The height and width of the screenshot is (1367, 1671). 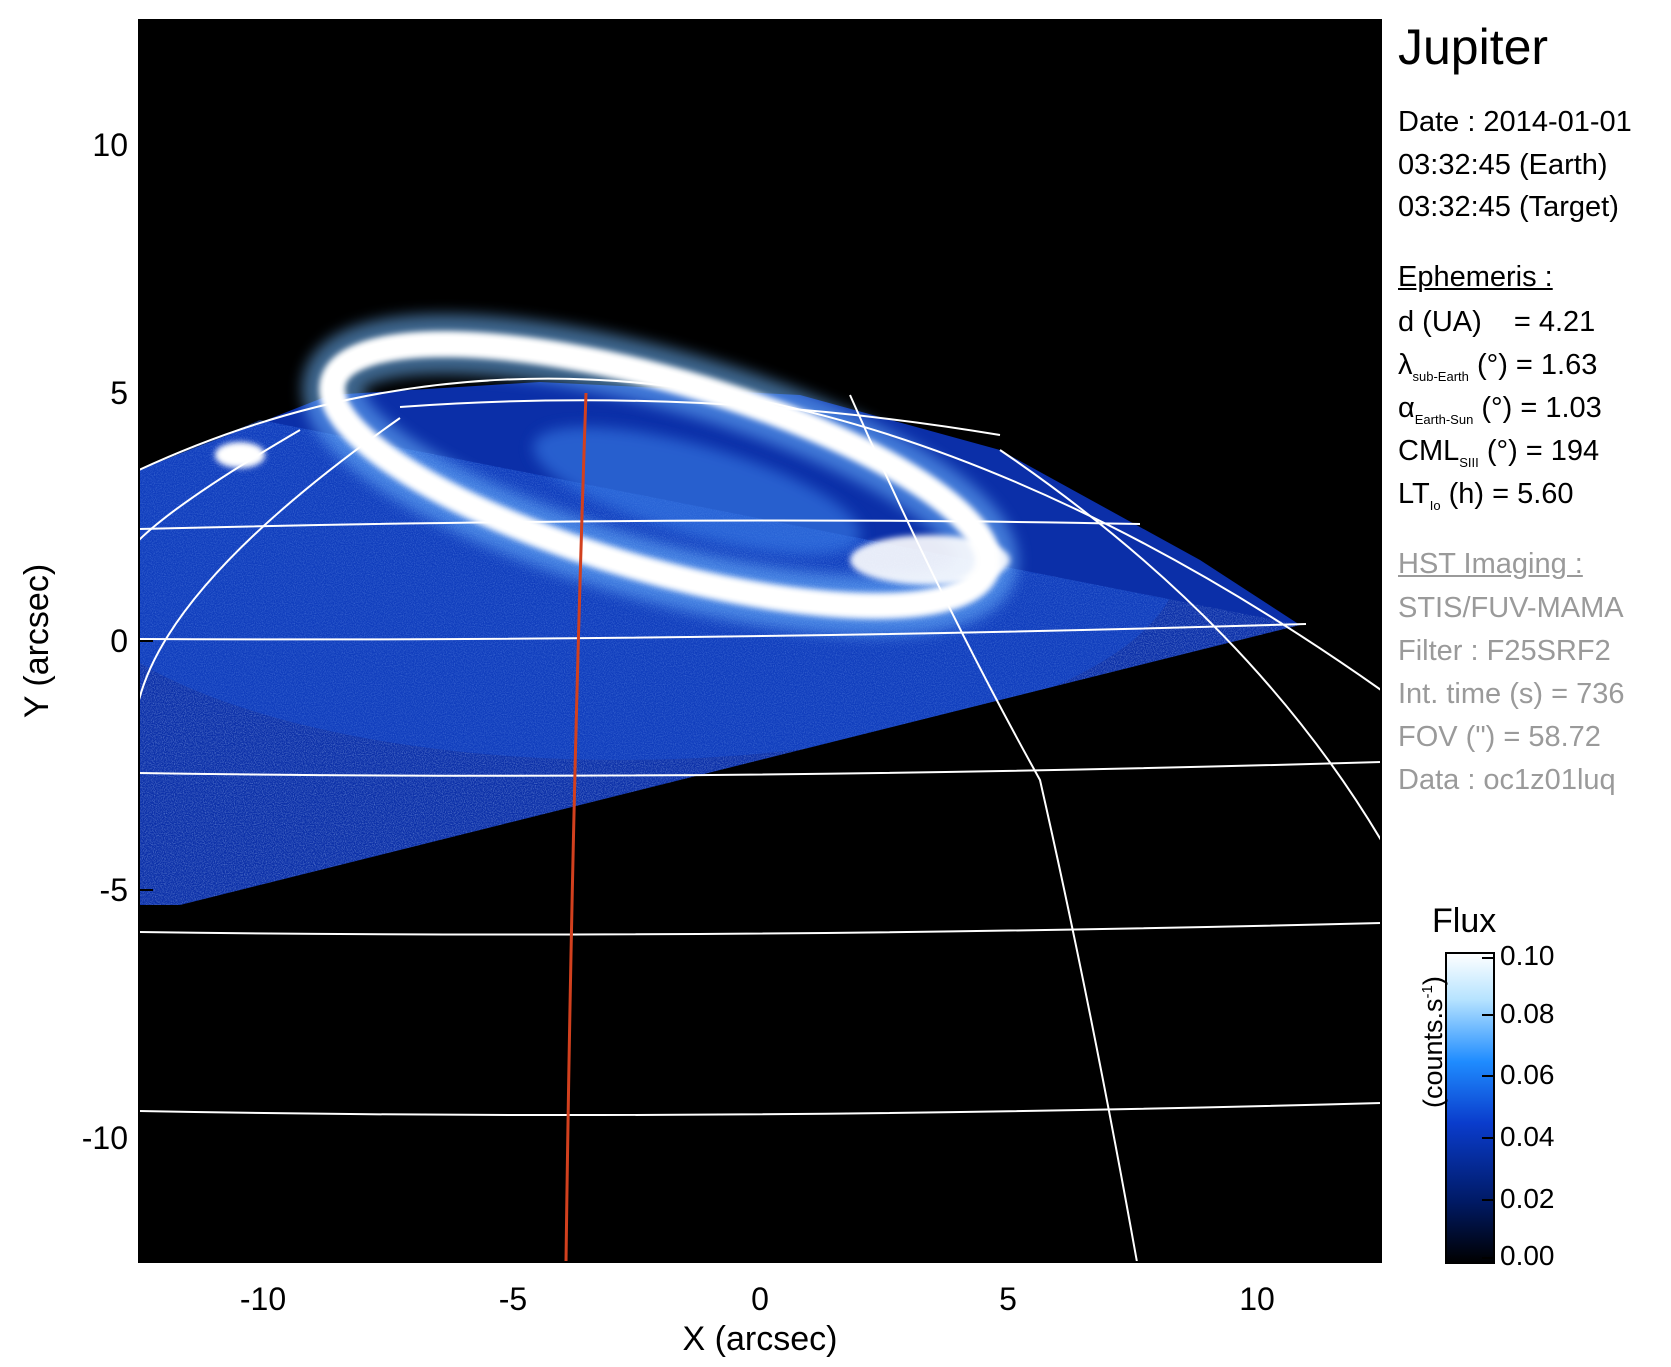 I want to click on x-tick-label: -10, so click(x=263, y=1299).